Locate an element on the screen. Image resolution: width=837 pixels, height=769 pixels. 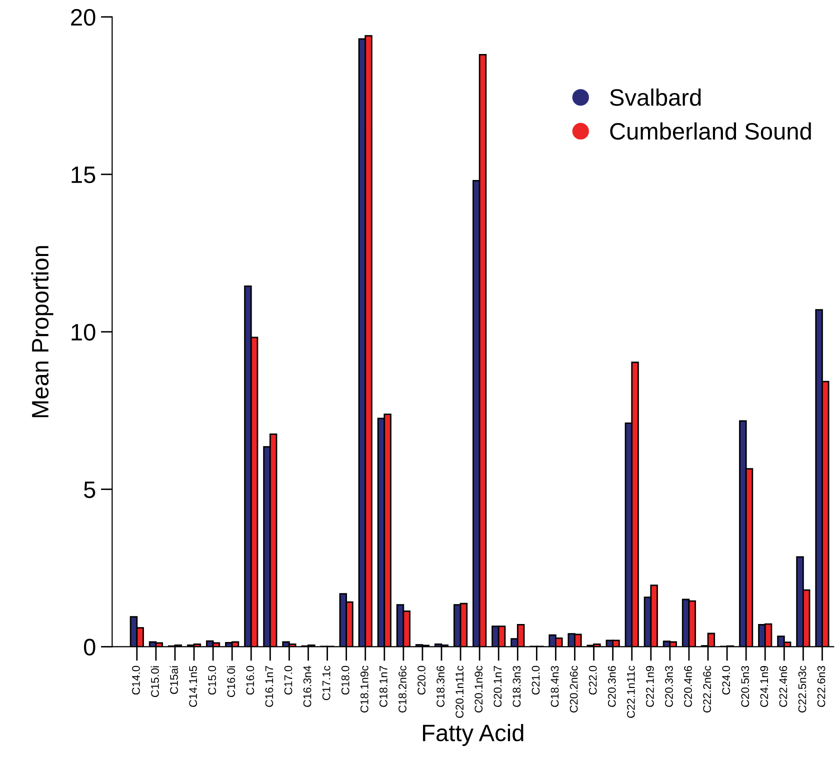
y-tick-label: 15 is located at coordinates (84, 175).